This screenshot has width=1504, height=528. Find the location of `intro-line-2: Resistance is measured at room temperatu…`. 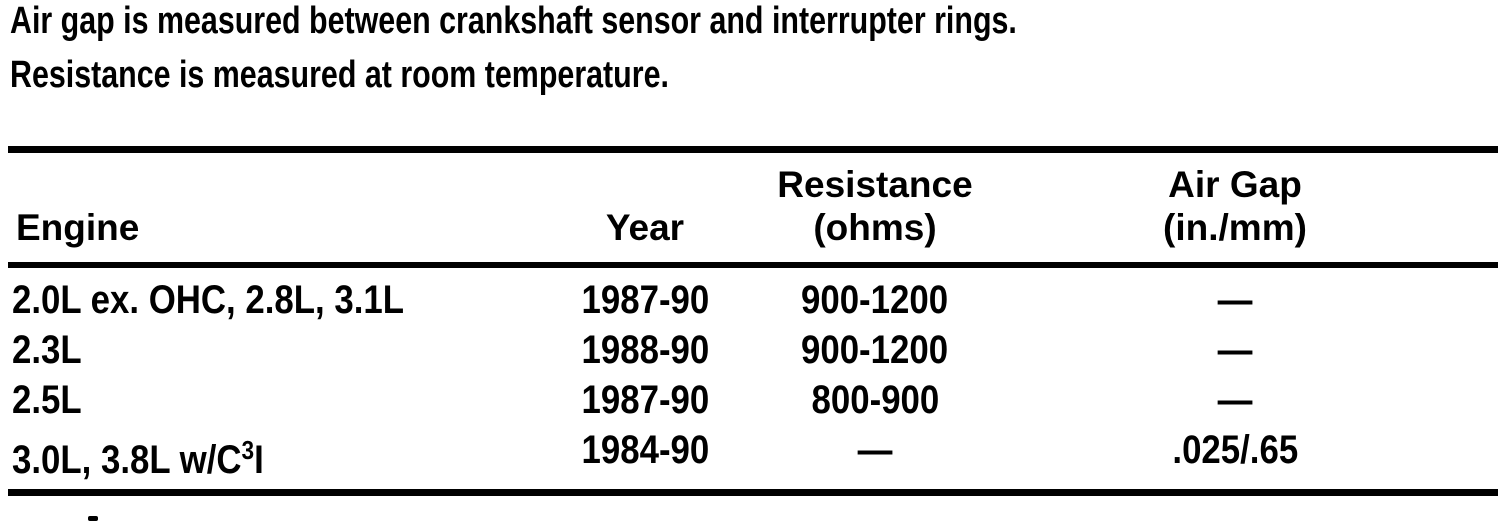

intro-line-2: Resistance is measured at room temperatu… is located at coordinates (752, 75).